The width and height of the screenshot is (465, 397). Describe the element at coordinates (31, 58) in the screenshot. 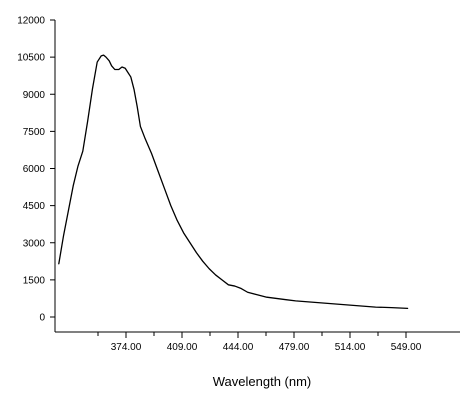

I see `y-tick-label: 10500` at that location.